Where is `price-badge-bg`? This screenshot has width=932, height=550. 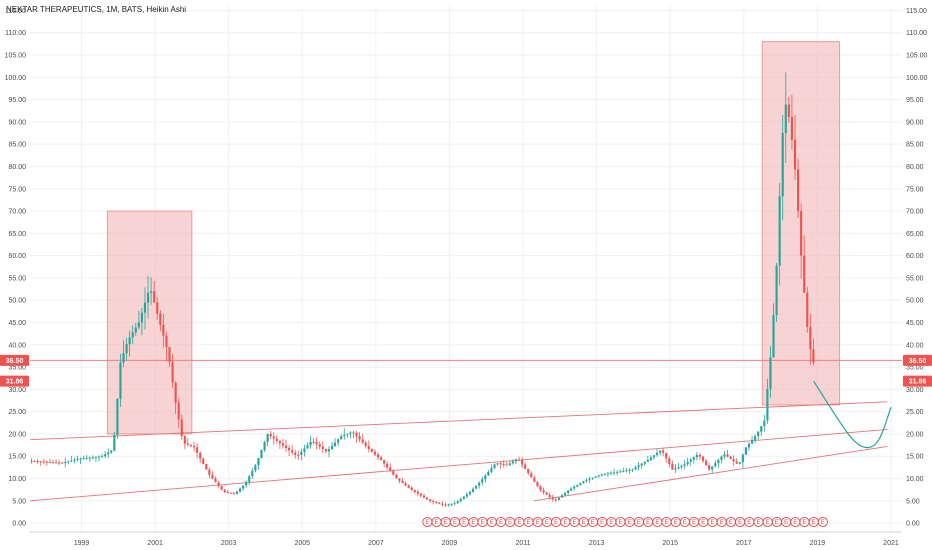
price-badge-bg is located at coordinates (917, 381).